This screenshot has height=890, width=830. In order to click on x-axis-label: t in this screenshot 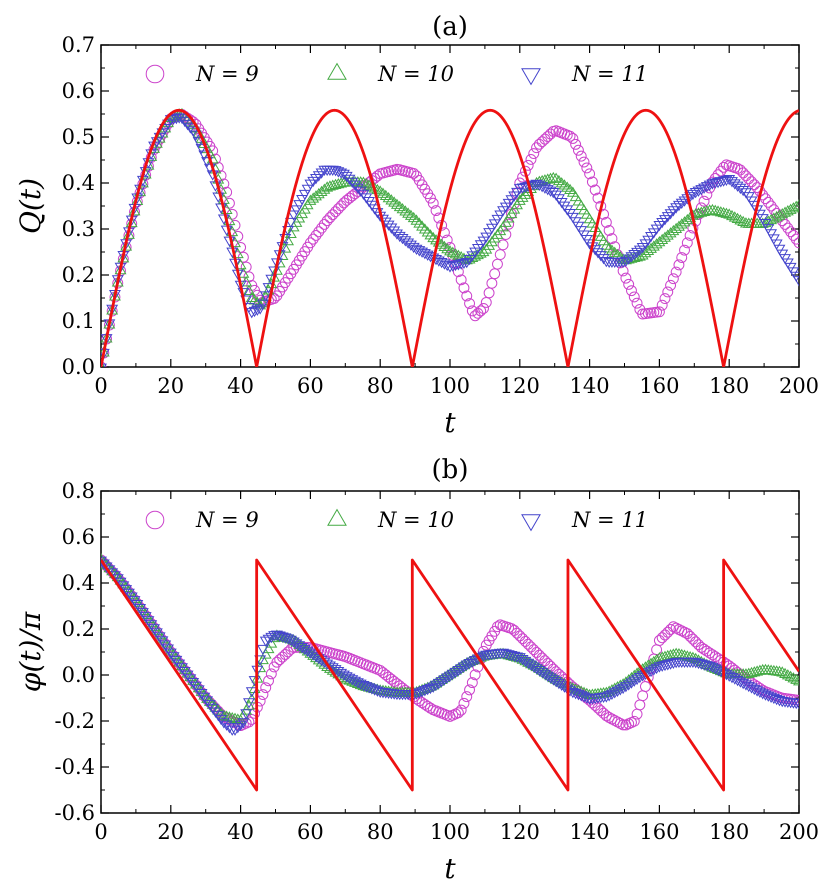, I will do `click(450, 422)`.